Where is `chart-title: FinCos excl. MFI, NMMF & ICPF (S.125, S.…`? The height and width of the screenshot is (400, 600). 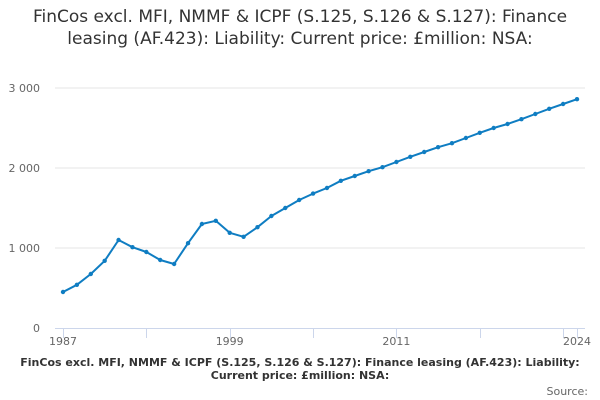
chart-title: FinCos excl. MFI, NMMF & ICPF (S.125, S.… is located at coordinates (300, 28).